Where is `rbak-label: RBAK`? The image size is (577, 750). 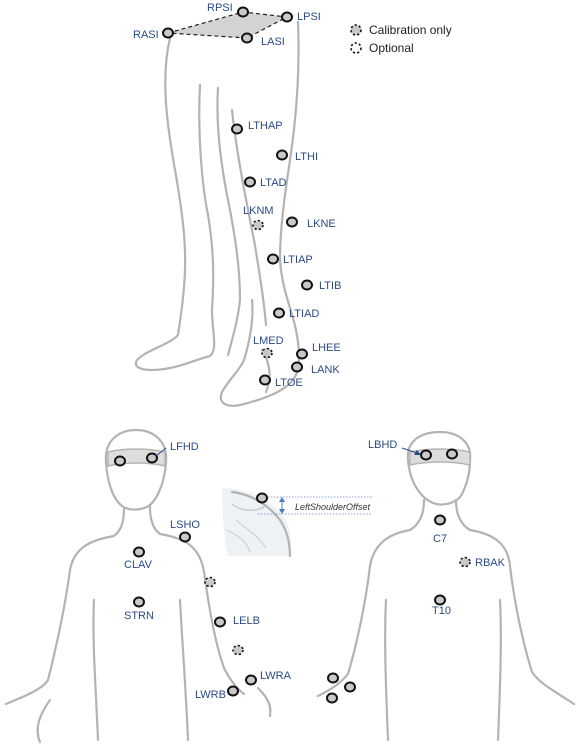 rbak-label: RBAK is located at coordinates (490, 563).